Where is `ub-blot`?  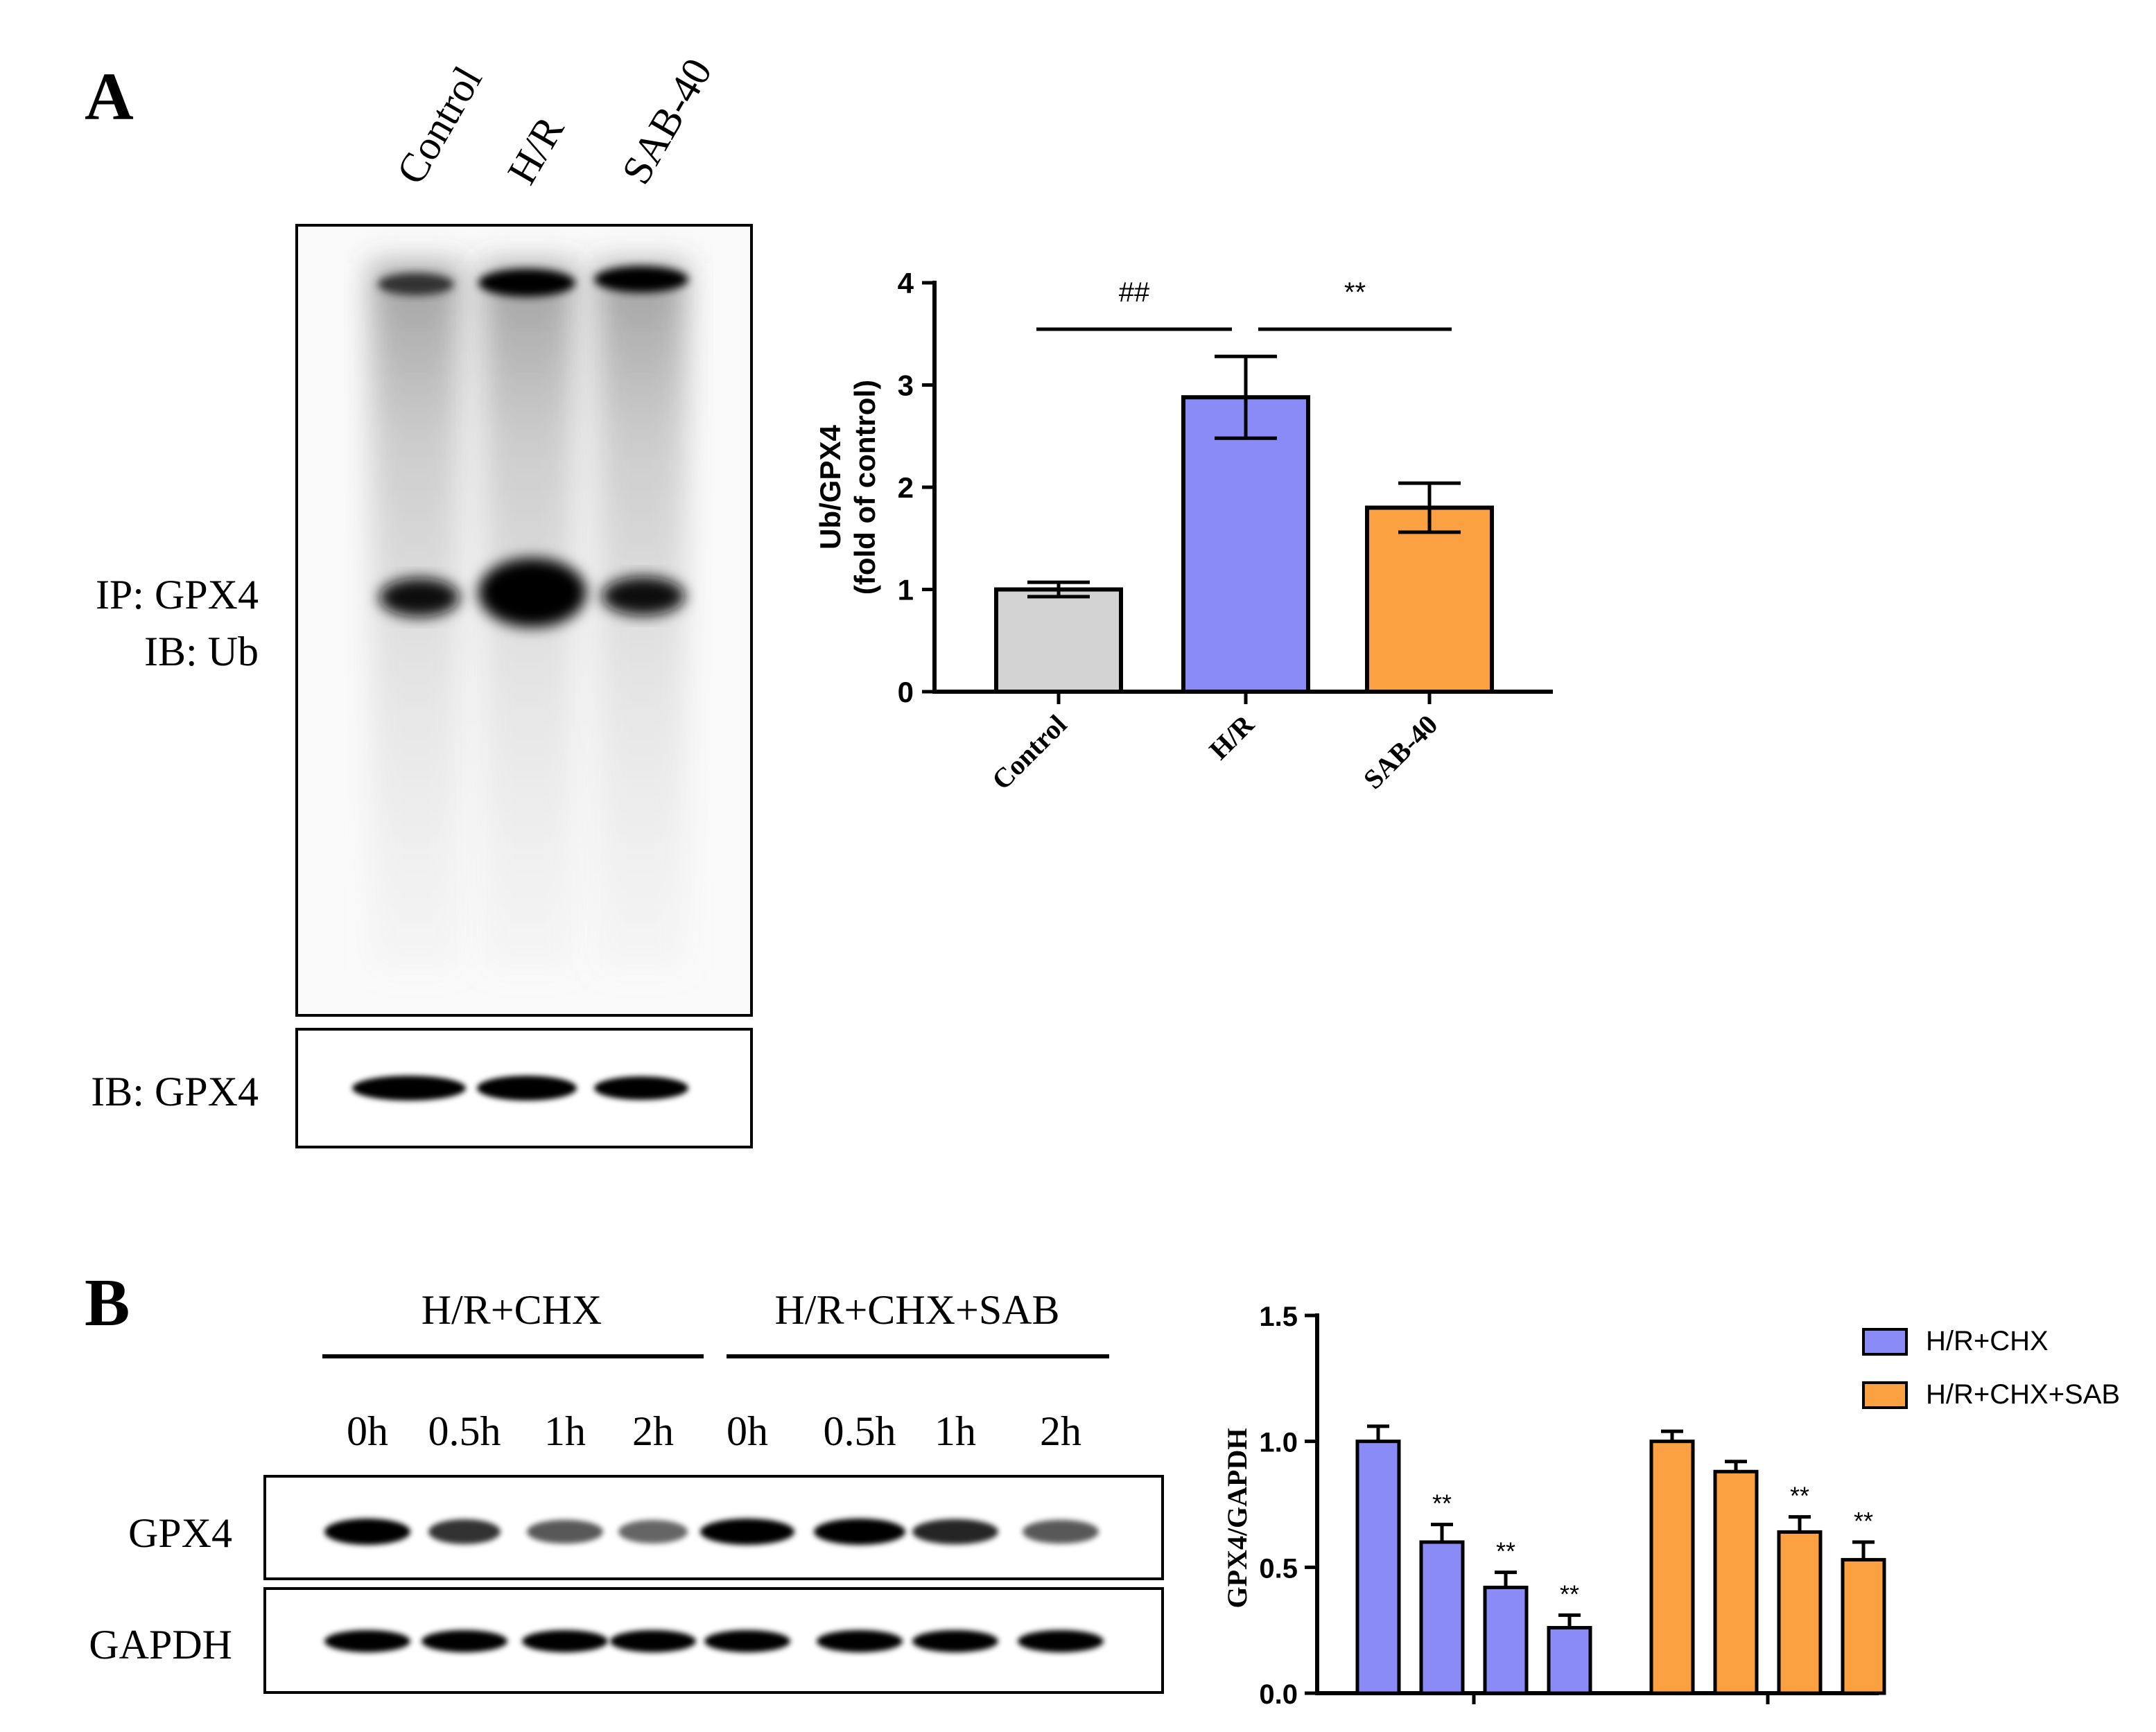 ub-blot is located at coordinates (524, 620).